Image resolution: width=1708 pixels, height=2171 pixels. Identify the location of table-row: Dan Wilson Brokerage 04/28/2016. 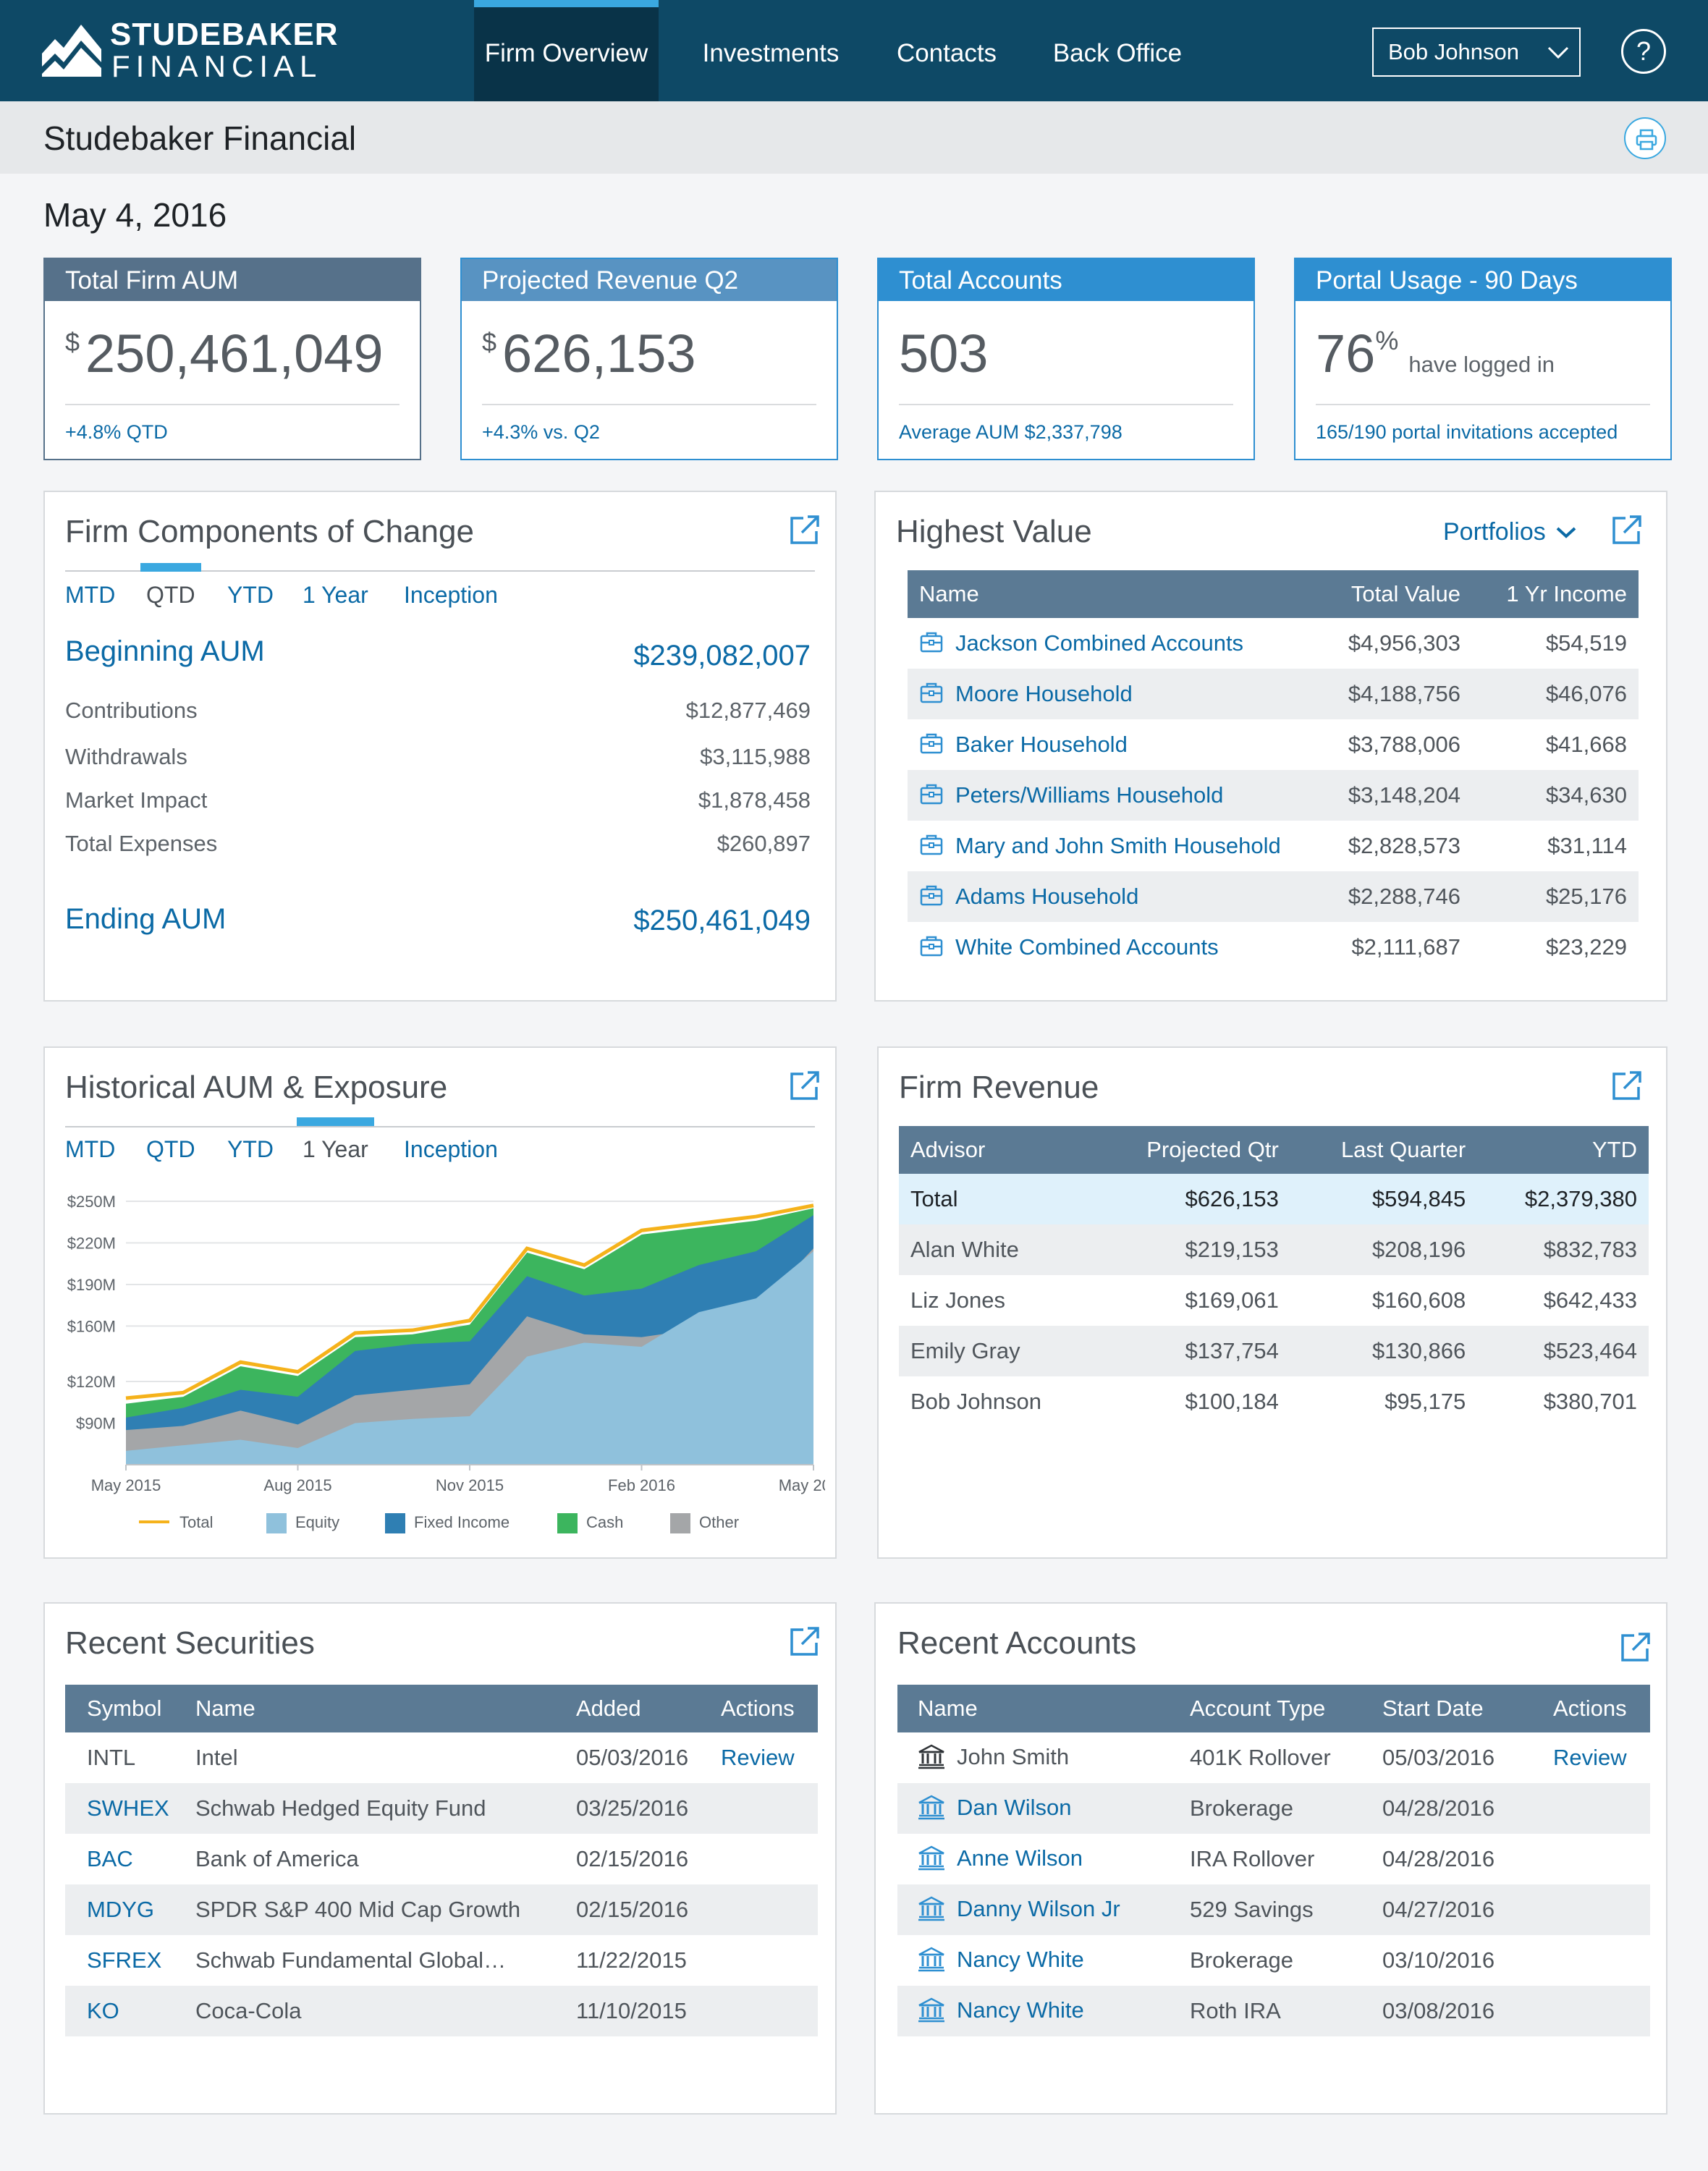
(1273, 1809).